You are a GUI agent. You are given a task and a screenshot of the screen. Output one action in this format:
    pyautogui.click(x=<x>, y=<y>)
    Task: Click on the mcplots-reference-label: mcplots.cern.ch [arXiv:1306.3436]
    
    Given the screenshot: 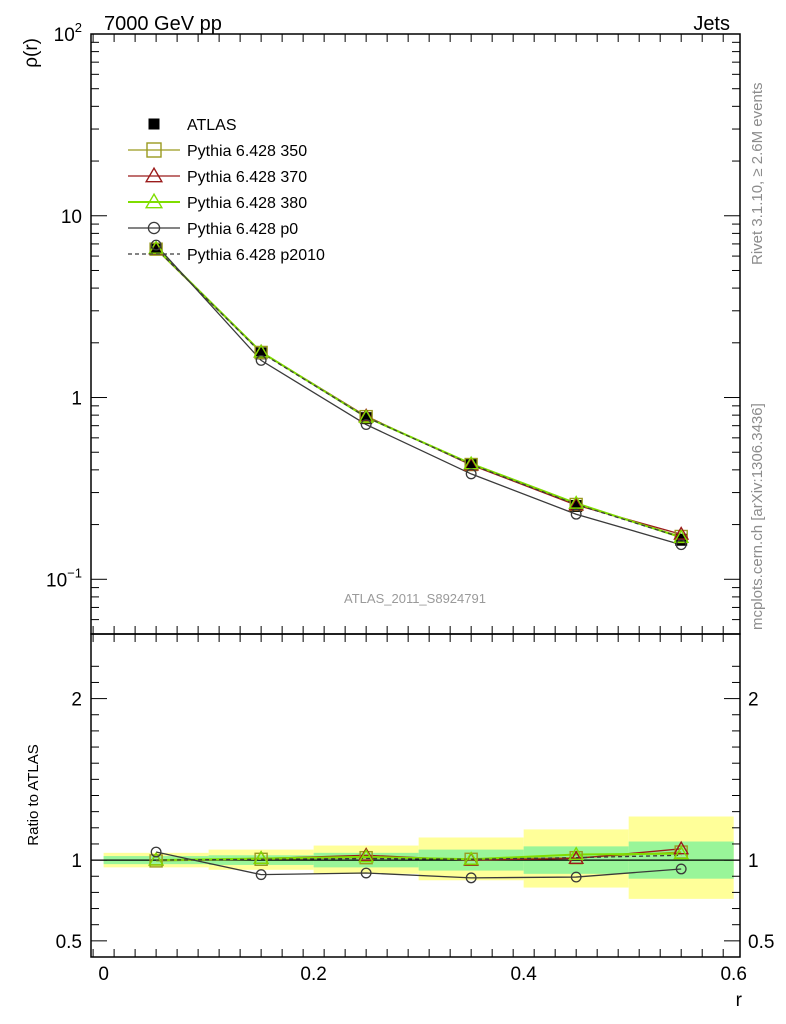 What is the action you would take?
    pyautogui.click(x=757, y=516)
    